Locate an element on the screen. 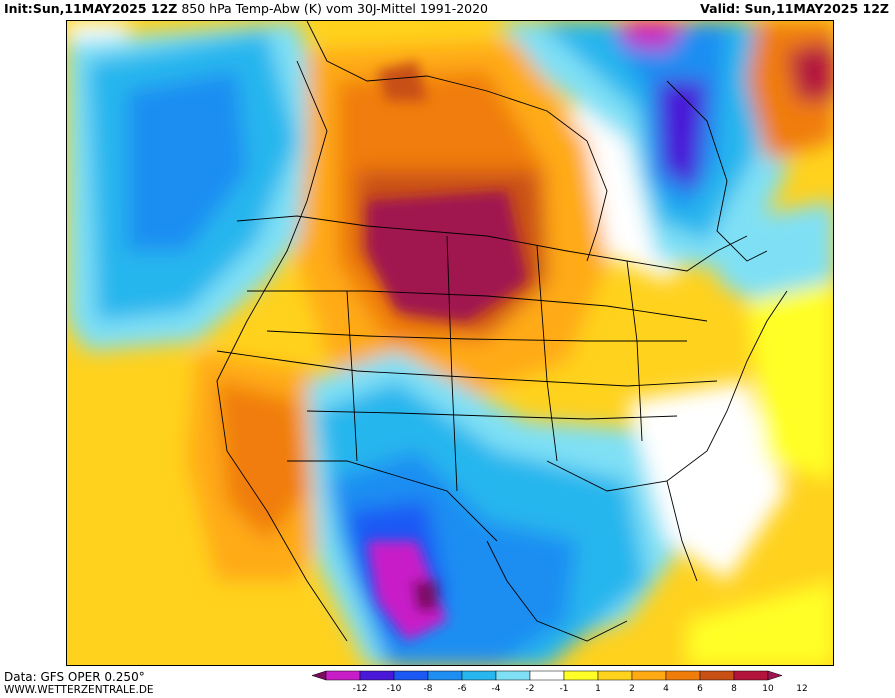  legend-tick-label: -12 is located at coordinates (360, 689).